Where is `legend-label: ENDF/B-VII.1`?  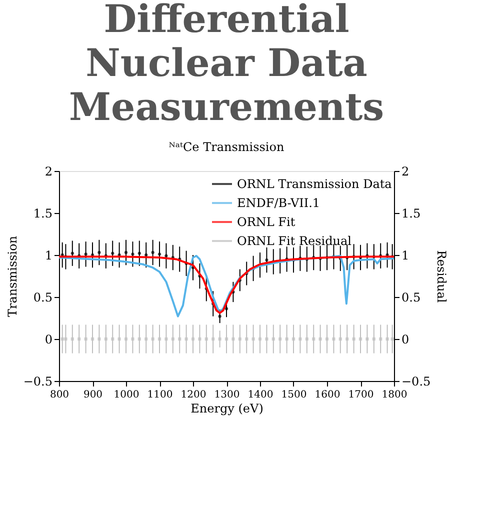 legend-label: ENDF/B-VII.1 is located at coordinates (278, 203).